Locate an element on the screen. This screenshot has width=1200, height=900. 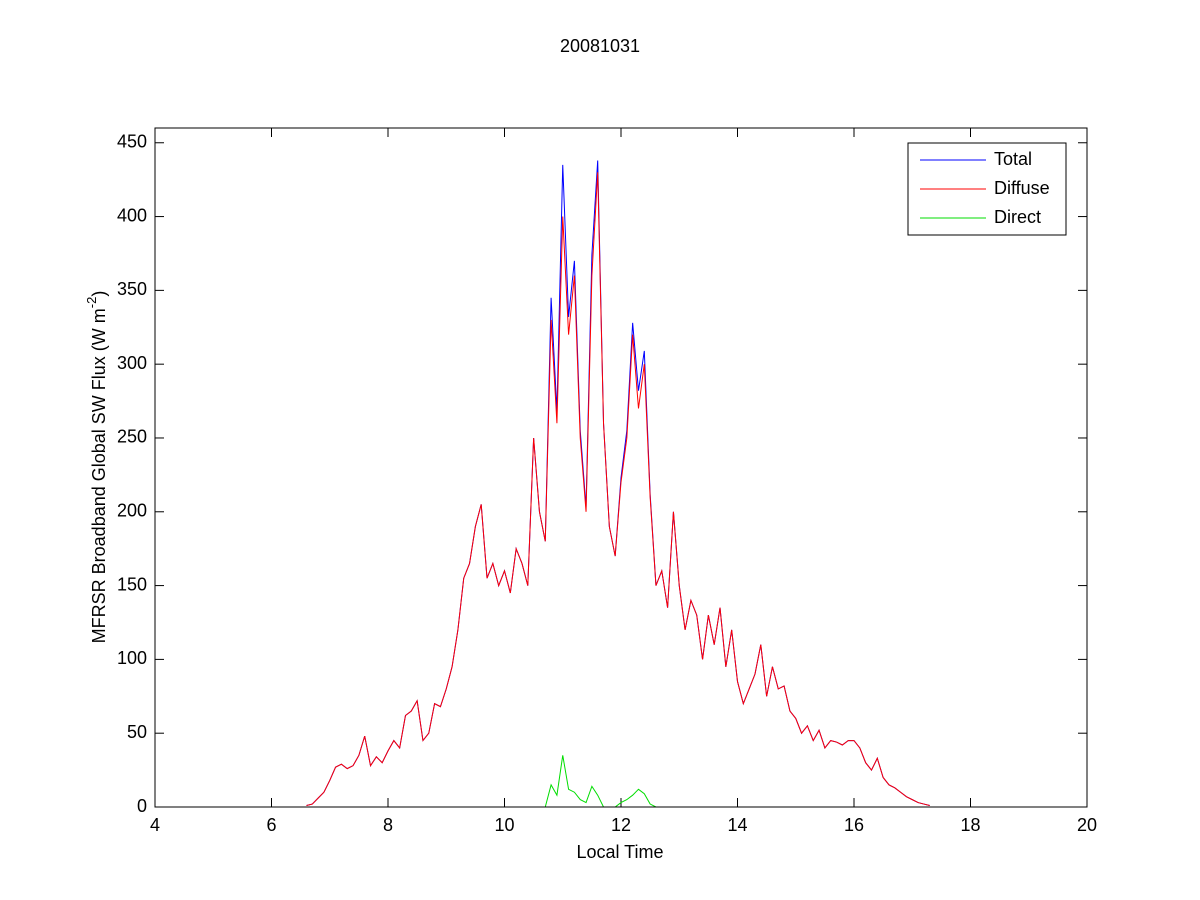
y-tick-label: 450 is located at coordinates (132, 142).